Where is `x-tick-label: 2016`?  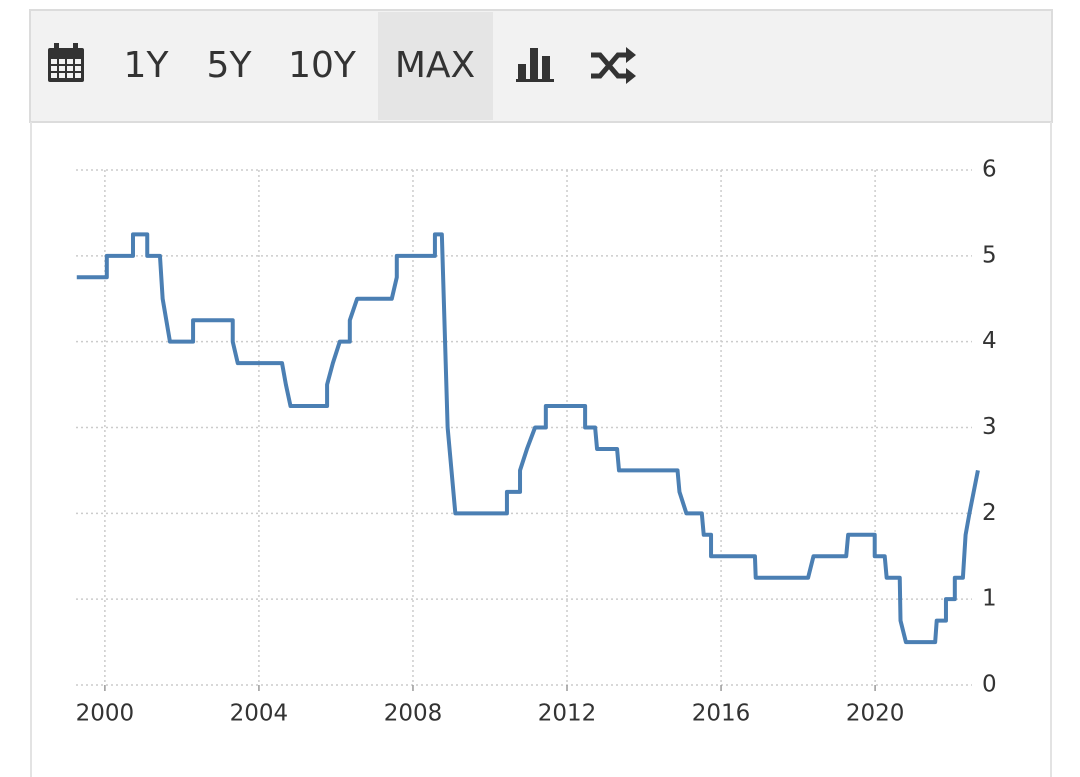
x-tick-label: 2016 is located at coordinates (721, 714).